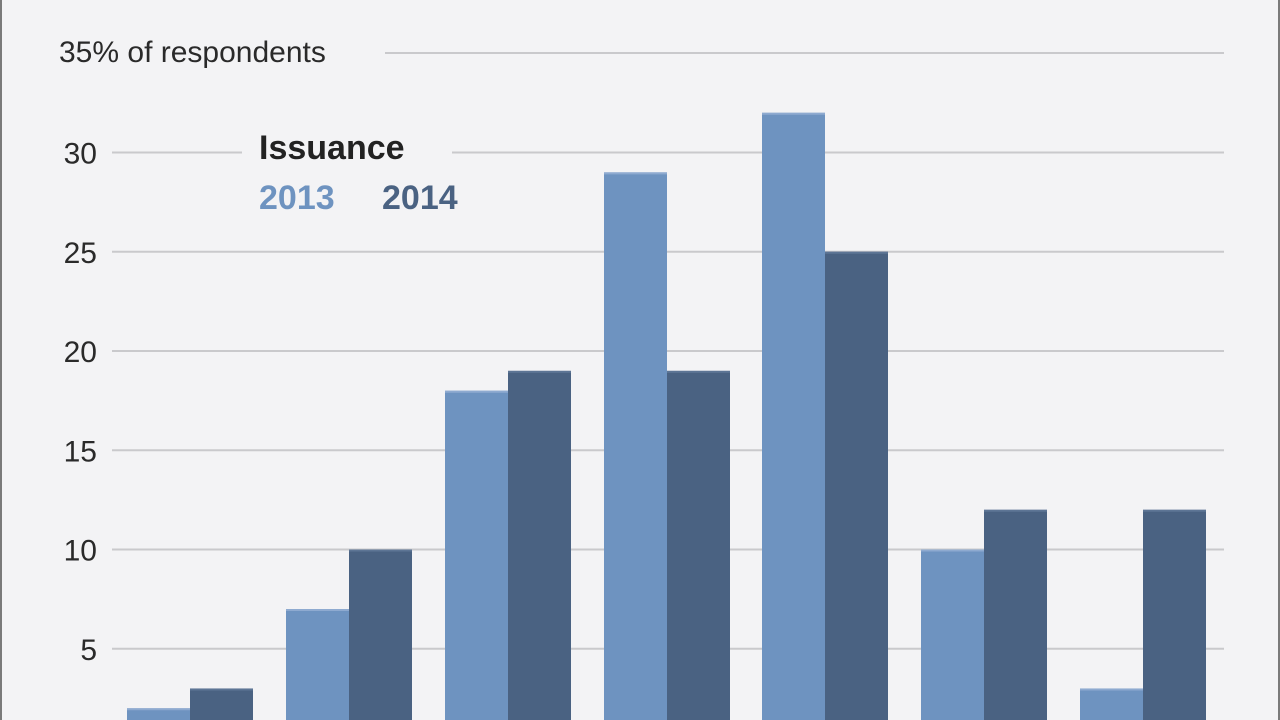  I want to click on y-axis-ticks: 5 10 15 20 25 30, so click(80, 402).